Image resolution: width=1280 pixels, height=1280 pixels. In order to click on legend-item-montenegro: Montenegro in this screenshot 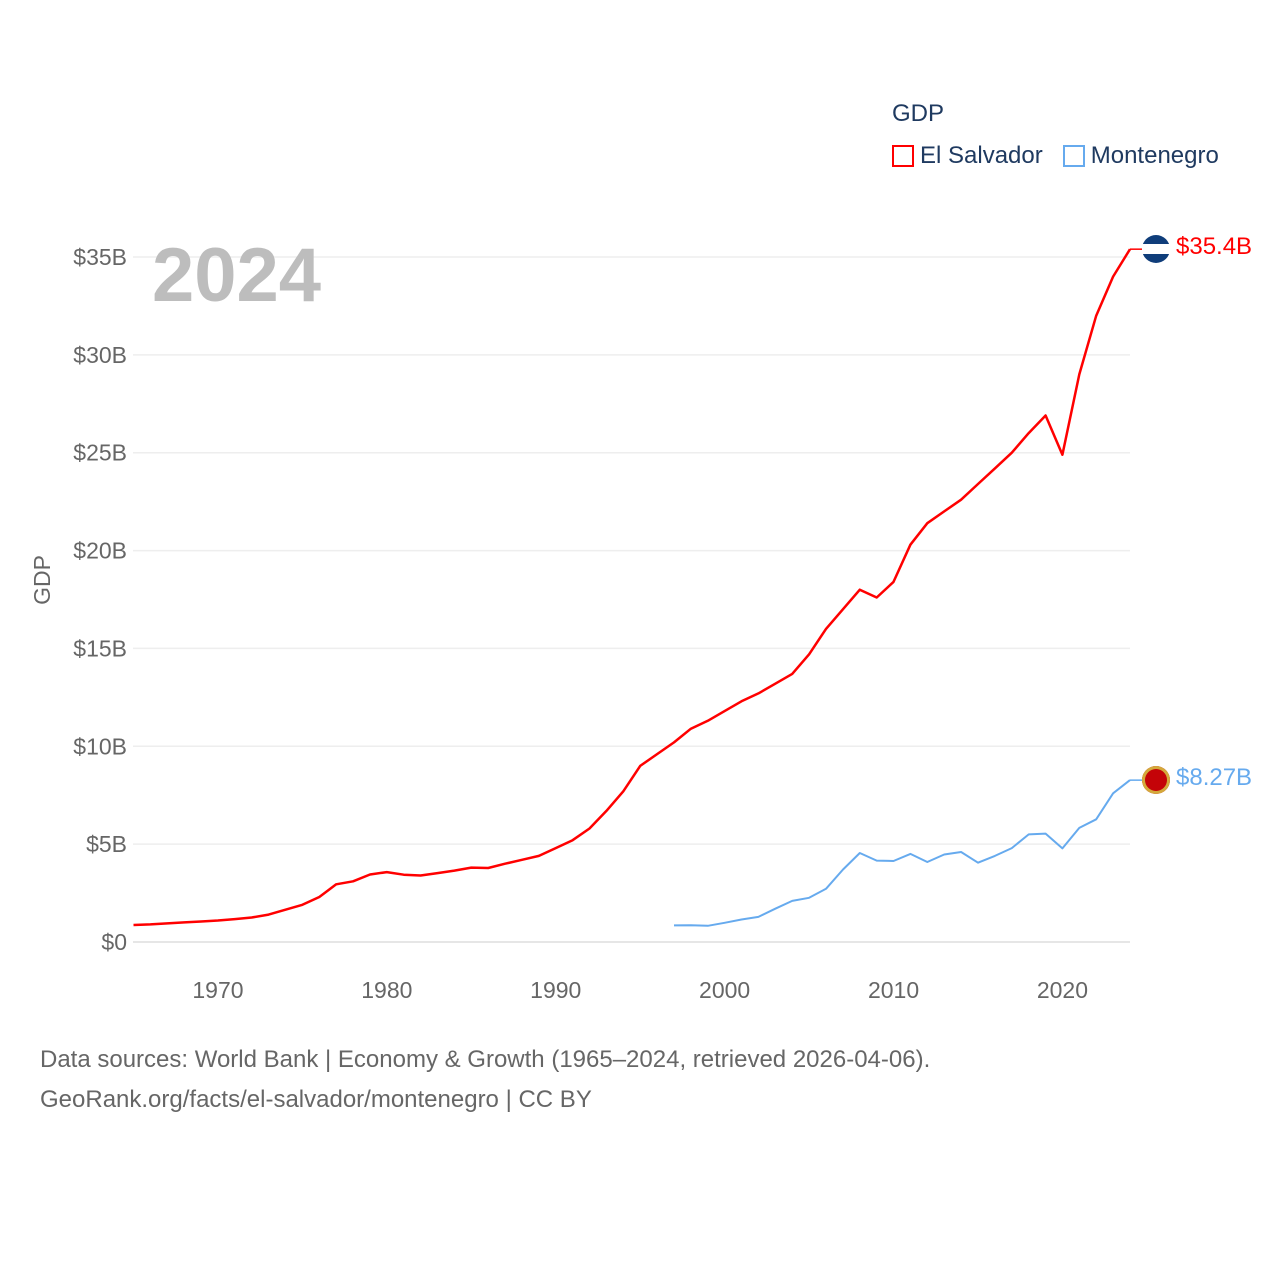, I will do `click(1140, 156)`.